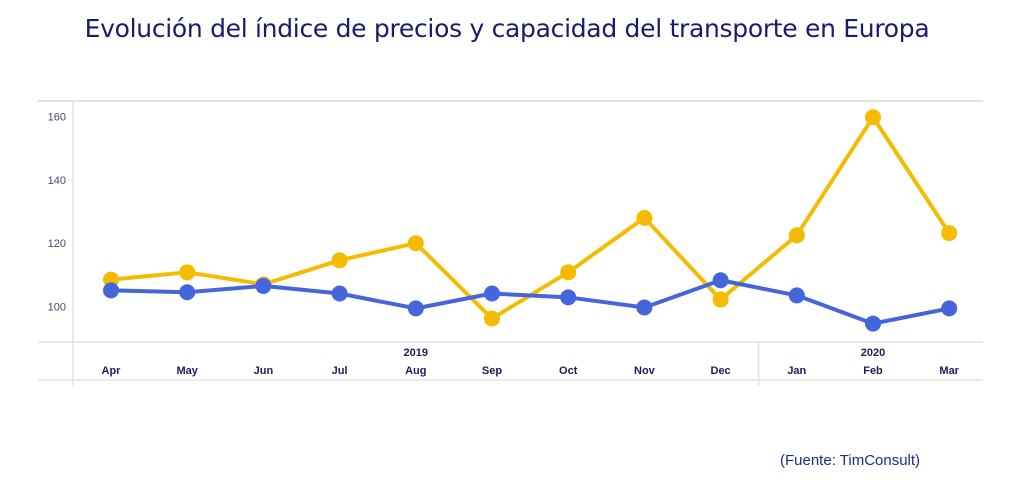  Describe the element at coordinates (796, 371) in the screenshot. I see `x-tick-label: Jan` at that location.